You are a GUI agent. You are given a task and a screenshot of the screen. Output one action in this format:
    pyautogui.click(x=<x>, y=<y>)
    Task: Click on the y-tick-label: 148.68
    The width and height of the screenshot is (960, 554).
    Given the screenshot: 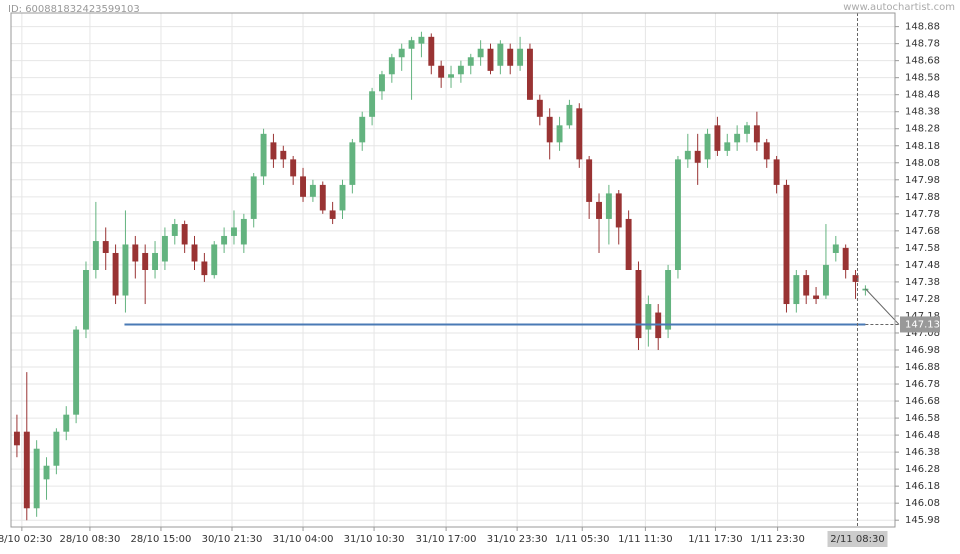 What is the action you would take?
    pyautogui.click(x=922, y=61)
    